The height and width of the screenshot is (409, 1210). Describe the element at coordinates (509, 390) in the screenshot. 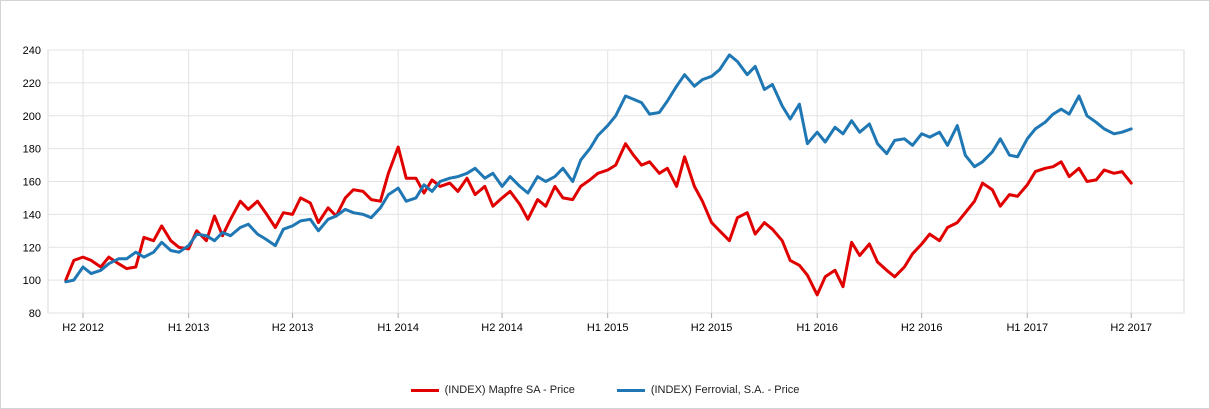

I see `legend-label-mapfre: (INDEX) Mapfre SA - Price` at that location.